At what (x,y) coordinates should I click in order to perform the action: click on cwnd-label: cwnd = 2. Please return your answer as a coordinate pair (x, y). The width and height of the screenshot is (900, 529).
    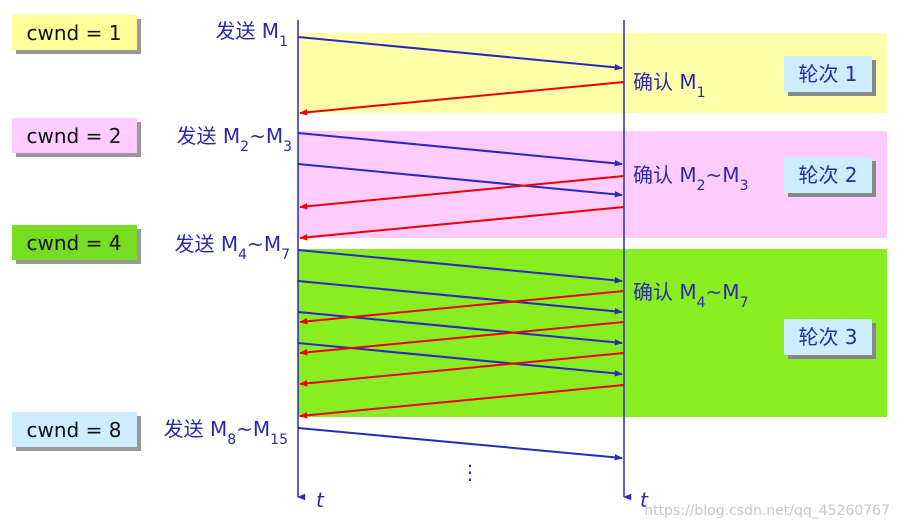
    Looking at the image, I should click on (74, 136).